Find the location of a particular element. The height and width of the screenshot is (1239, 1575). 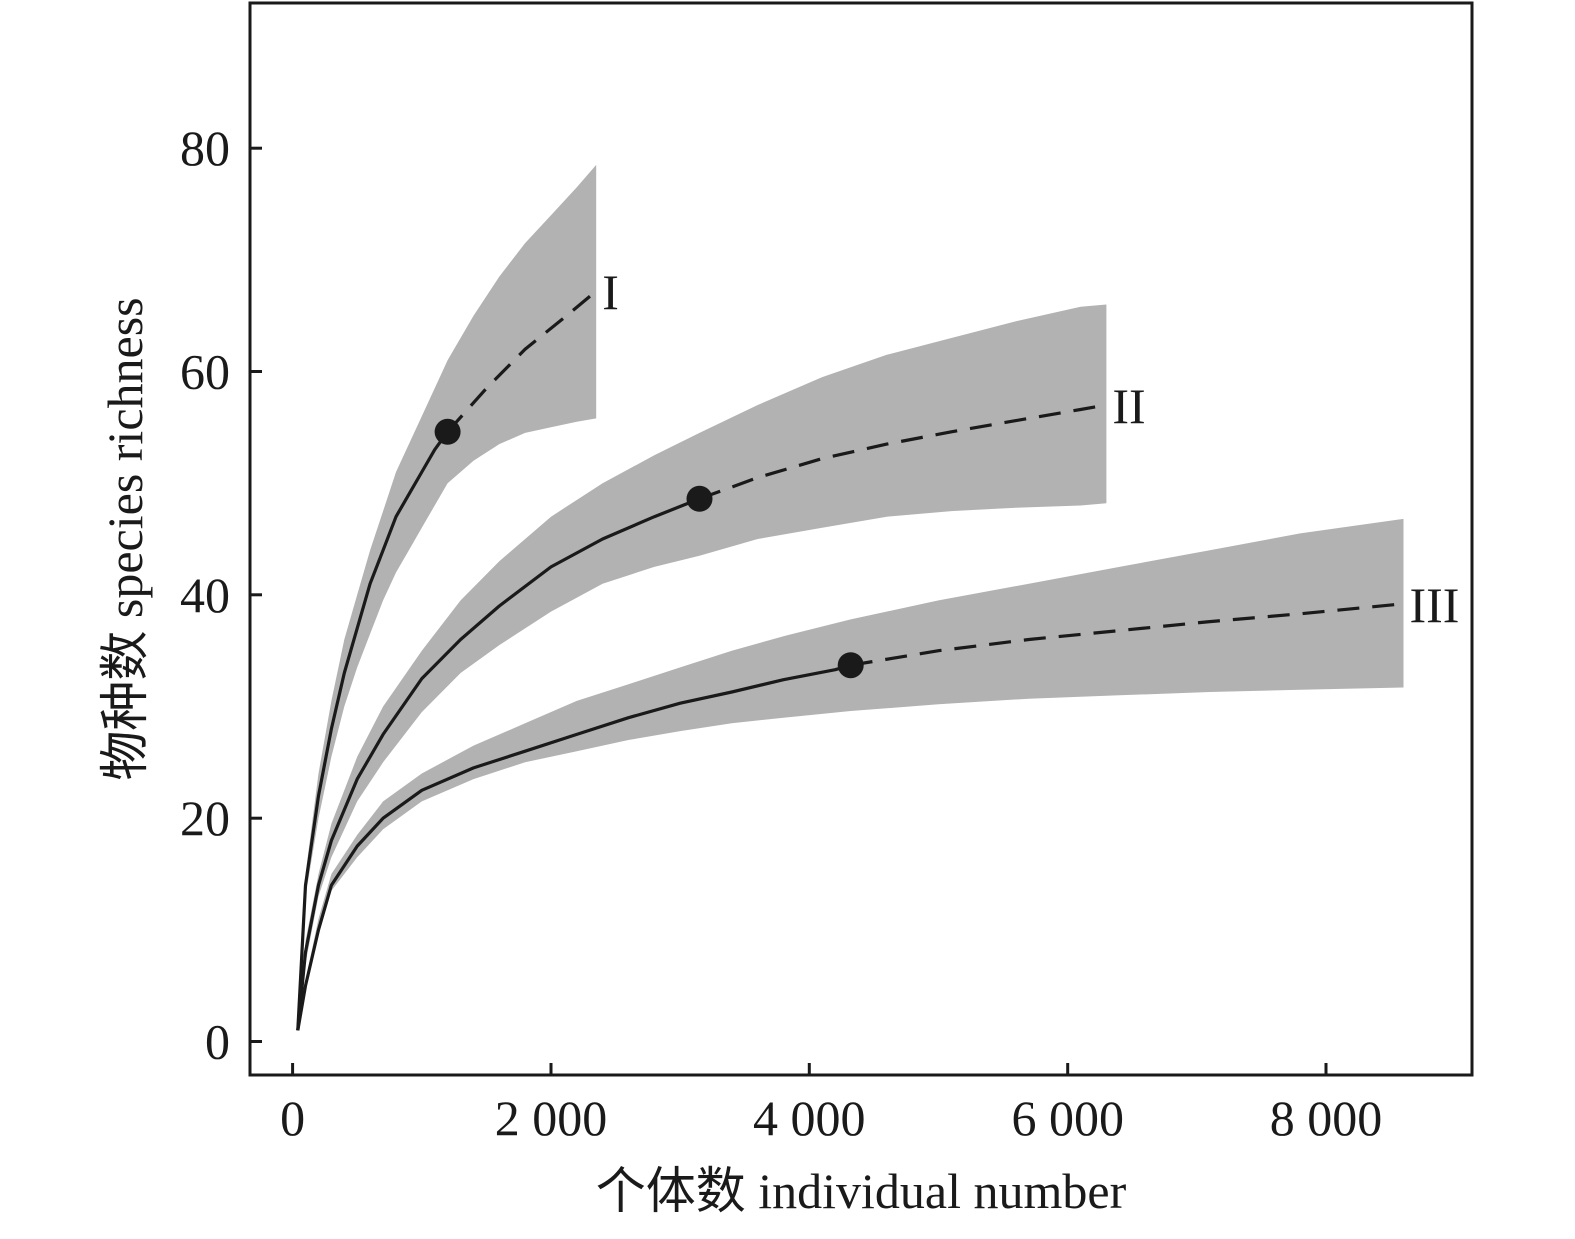

series-ii-reference-point is located at coordinates (699, 498).